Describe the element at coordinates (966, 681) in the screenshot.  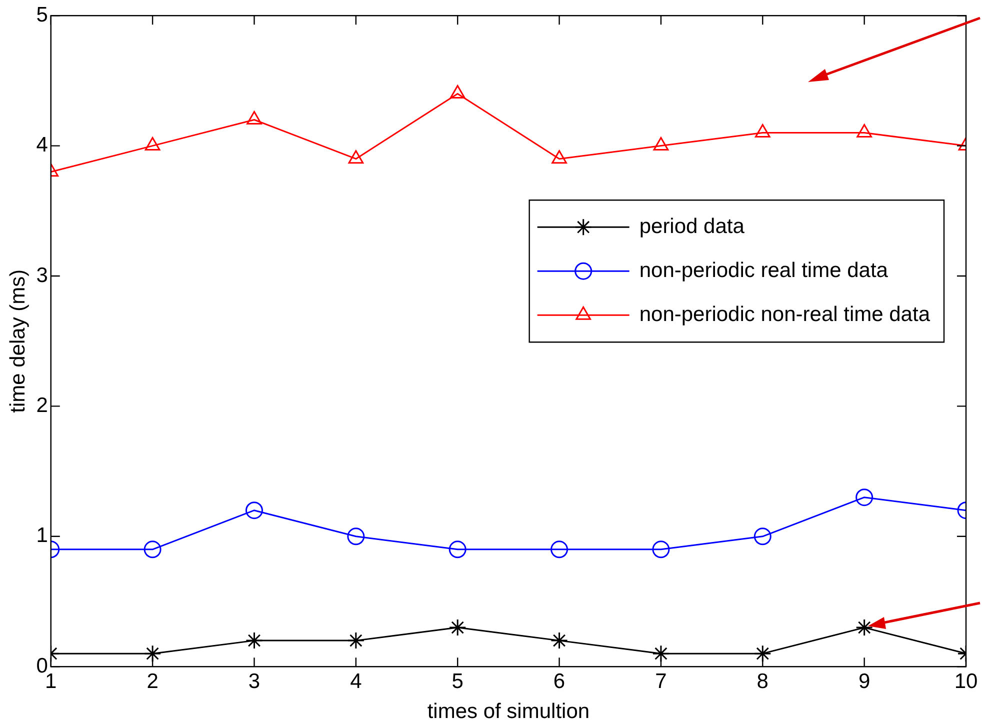
I see `x-tick-label: 10` at that location.